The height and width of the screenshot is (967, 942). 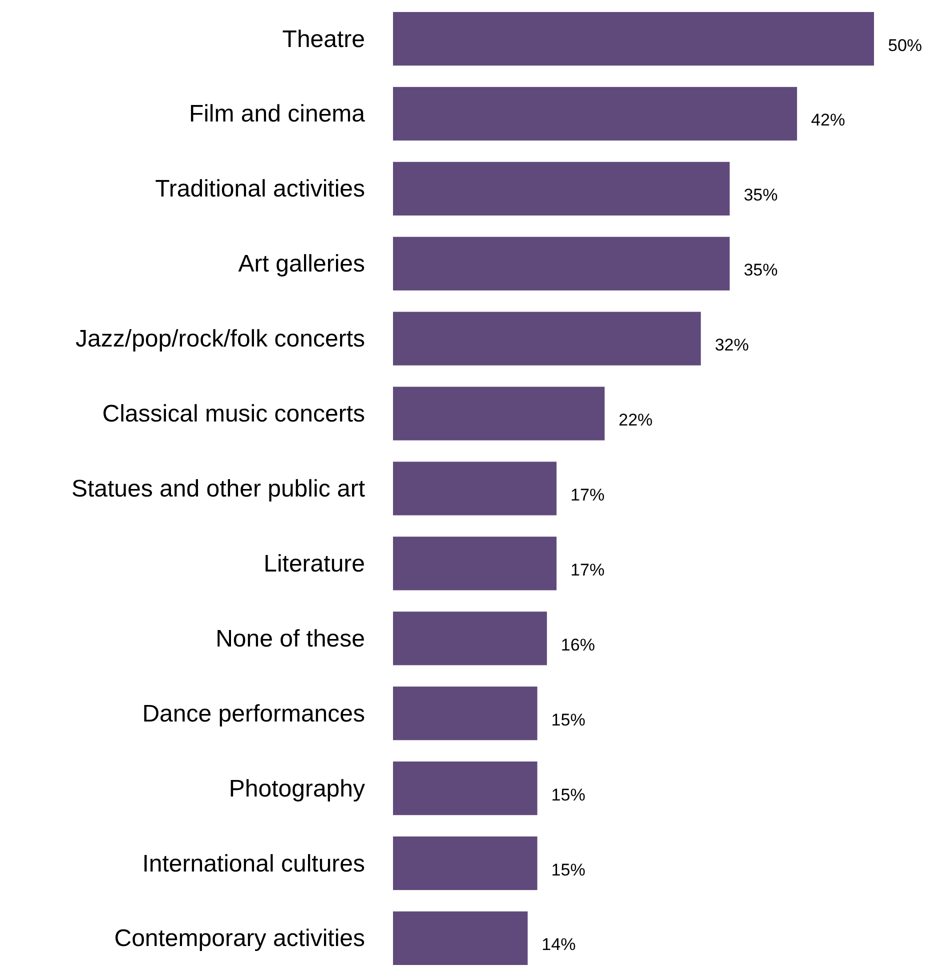 What do you see at coordinates (260, 189) in the screenshot?
I see `y-tick-label: Traditional activities` at bounding box center [260, 189].